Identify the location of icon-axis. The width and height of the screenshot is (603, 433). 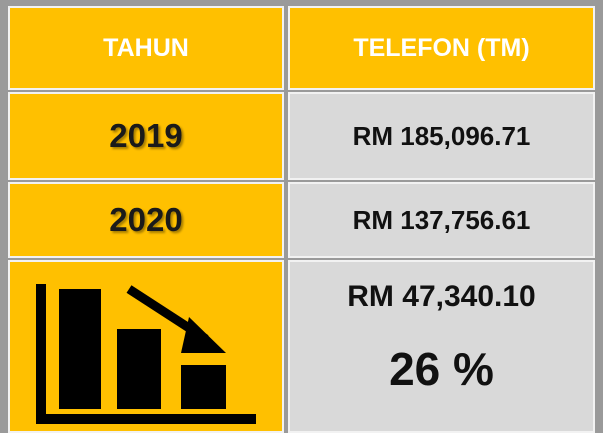
(146, 353).